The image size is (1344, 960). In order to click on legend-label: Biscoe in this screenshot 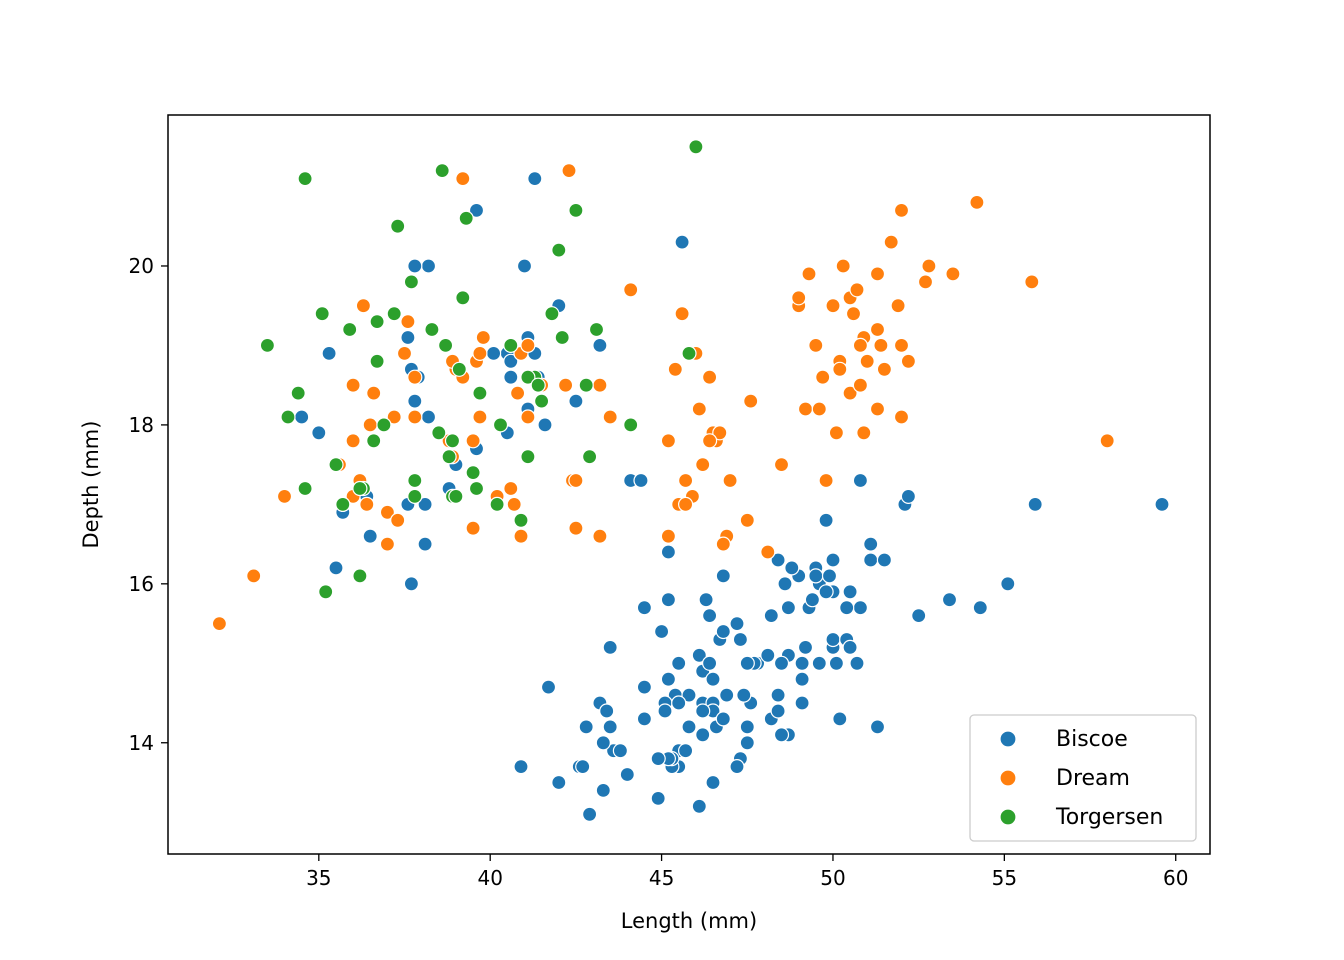, I will do `click(1092, 739)`.